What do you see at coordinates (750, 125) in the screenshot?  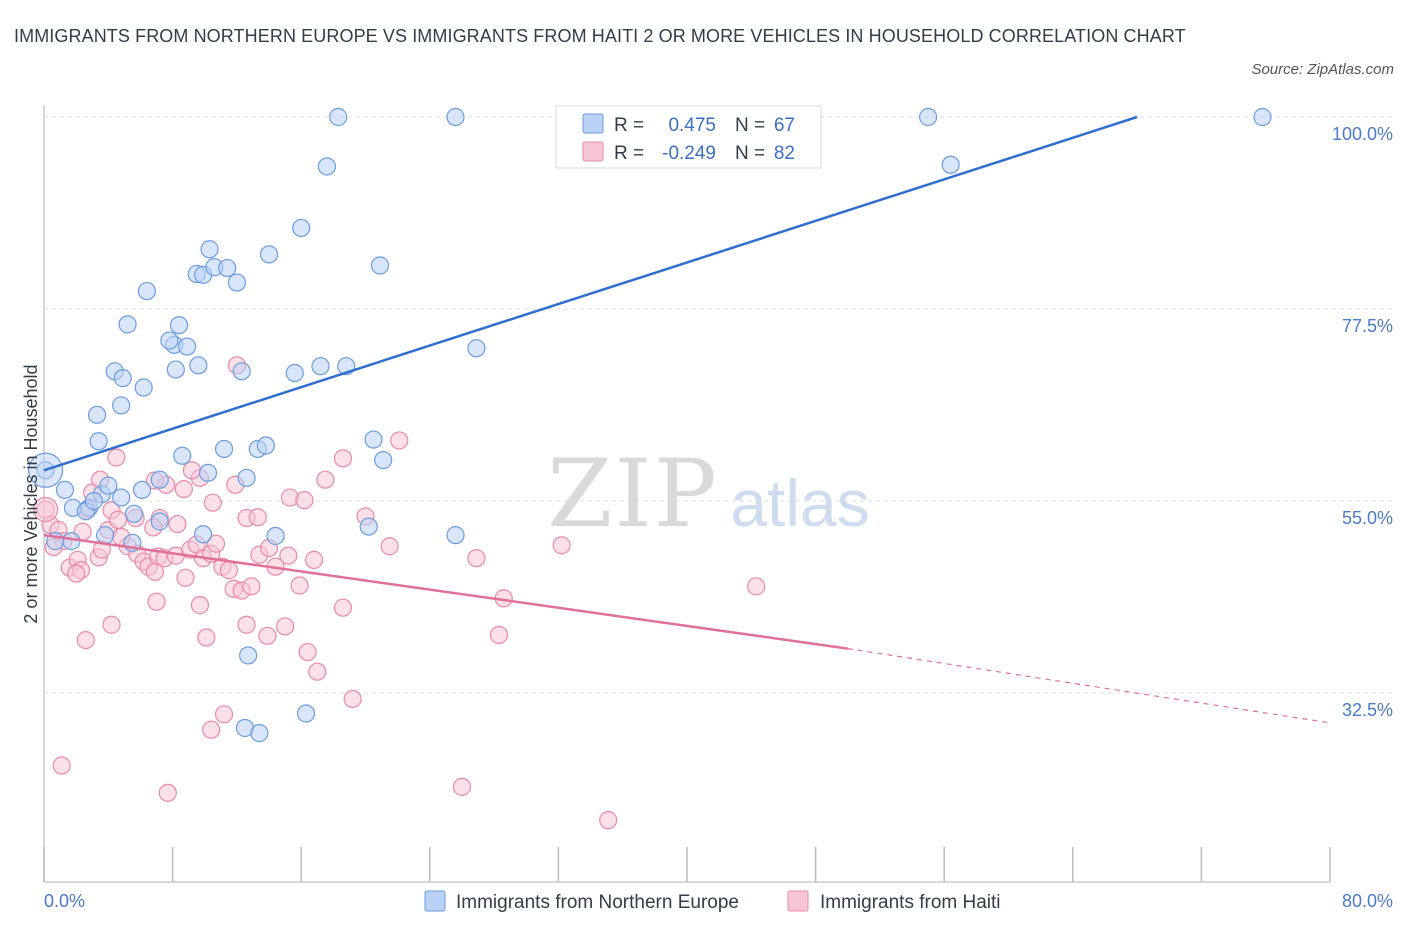 I see `stats-n-label-blue: N =` at bounding box center [750, 125].